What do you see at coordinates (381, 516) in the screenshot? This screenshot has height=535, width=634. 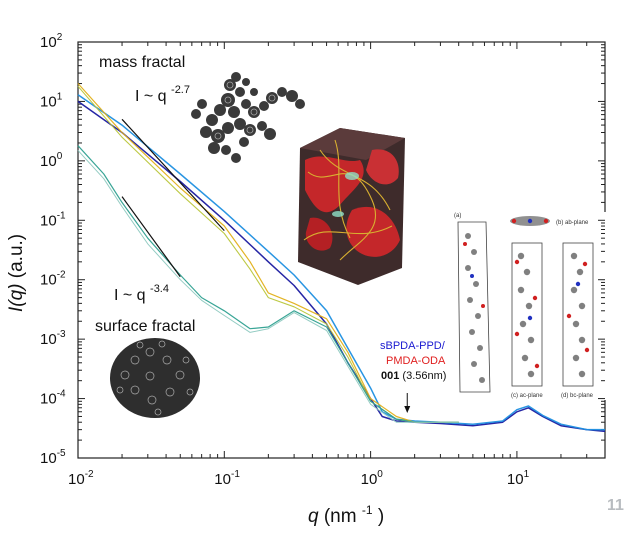 I see `x-axis-unit-close: )` at bounding box center [381, 516].